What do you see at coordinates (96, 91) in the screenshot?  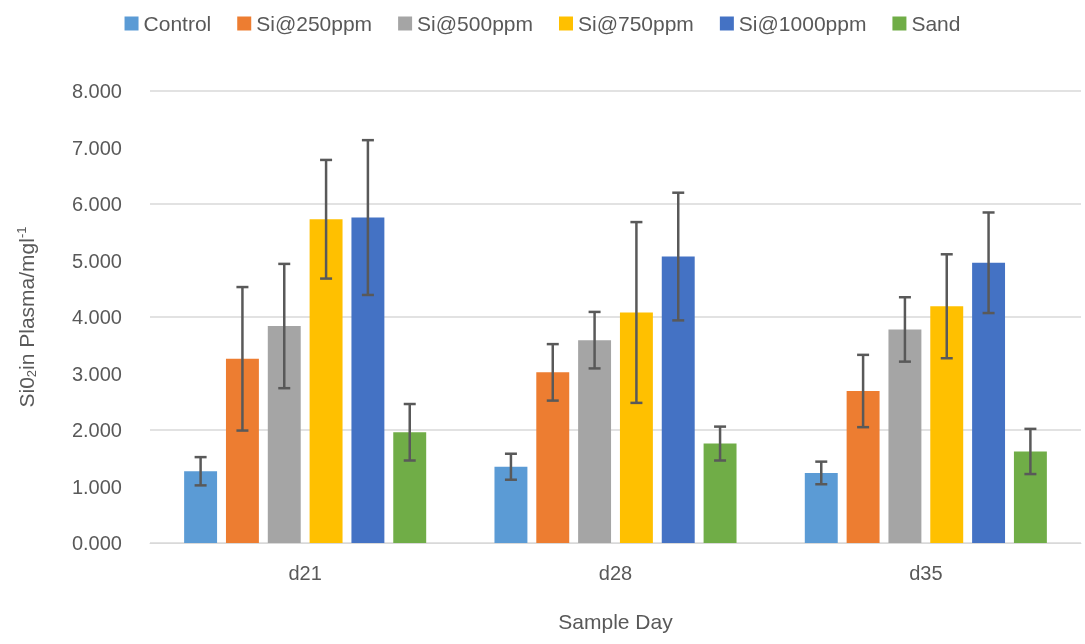 I see `y-tick-label: 8.000` at bounding box center [96, 91].